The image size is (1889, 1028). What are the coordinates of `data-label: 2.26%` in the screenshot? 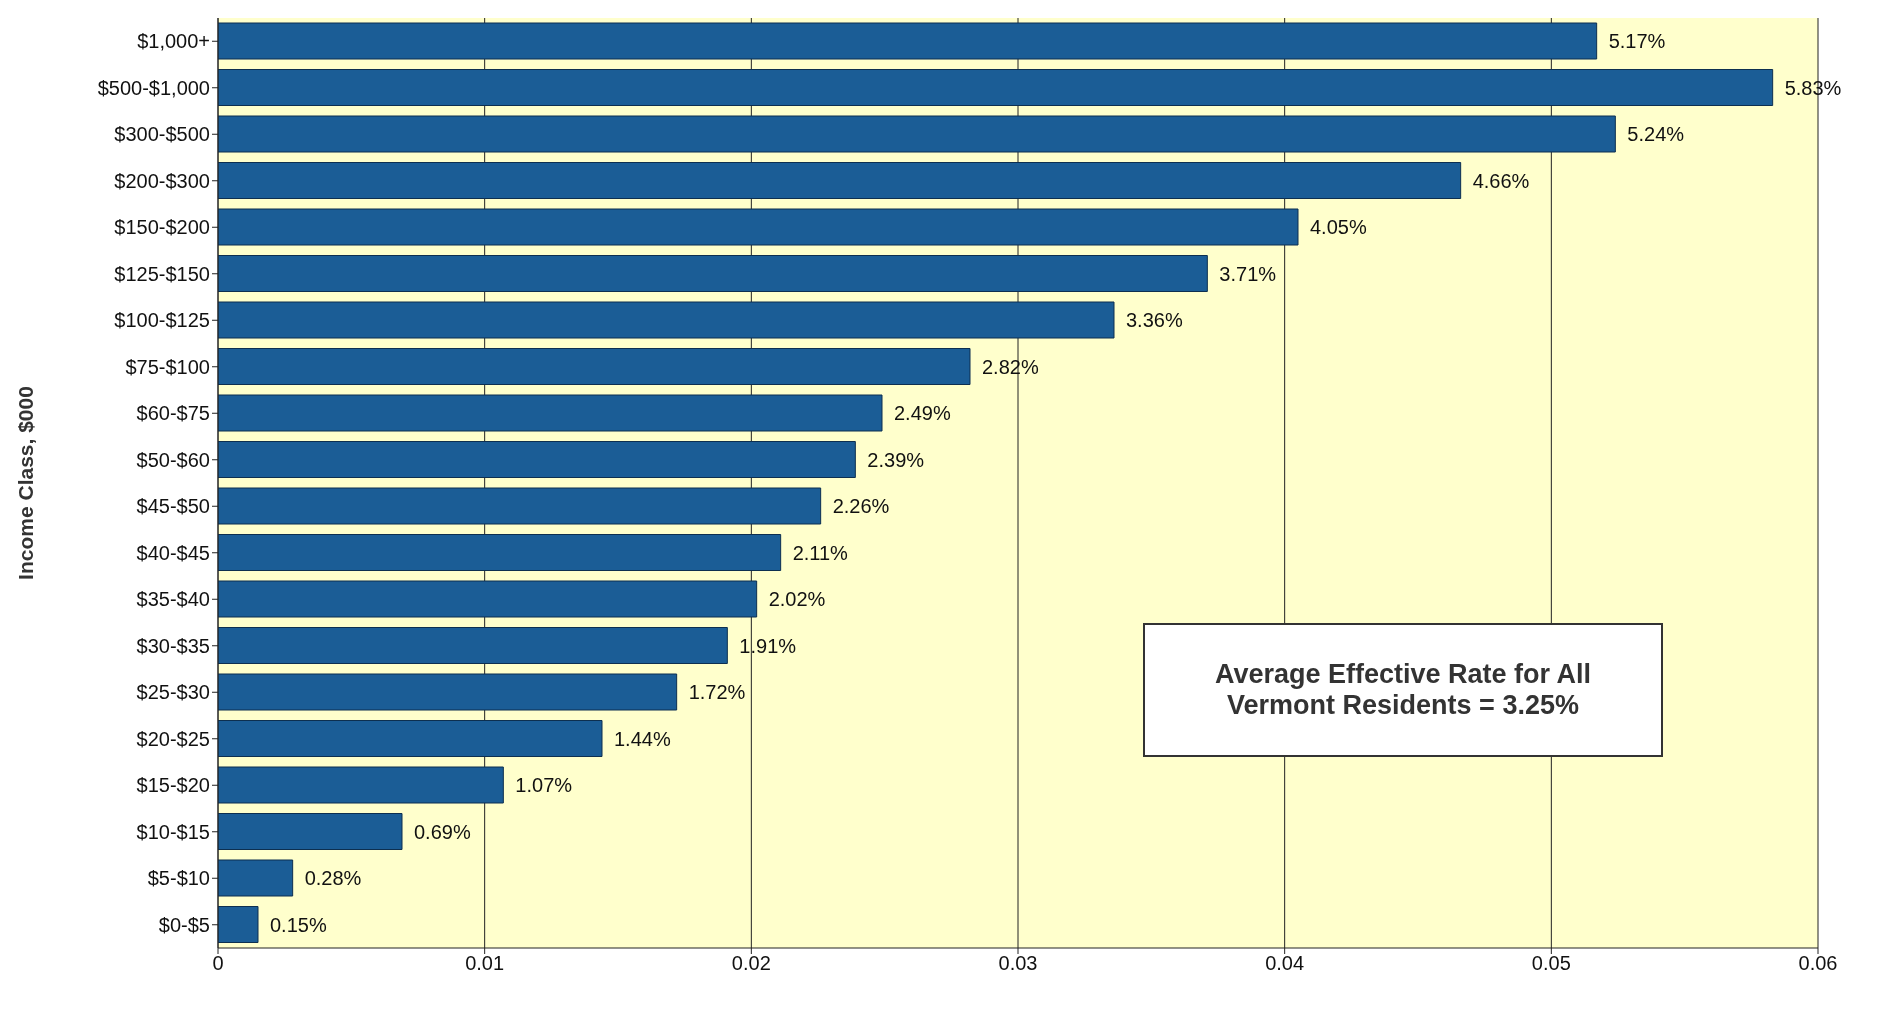 It's located at (861, 506).